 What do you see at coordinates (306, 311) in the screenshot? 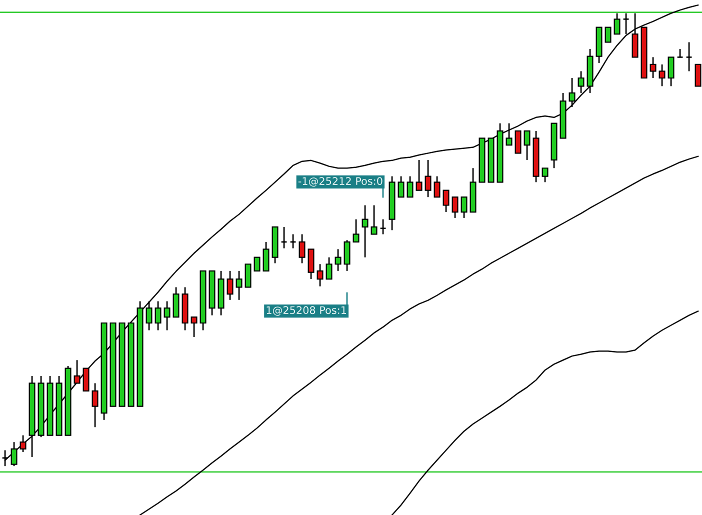
I see `annotation: 1@25208 Pos:1` at bounding box center [306, 311].